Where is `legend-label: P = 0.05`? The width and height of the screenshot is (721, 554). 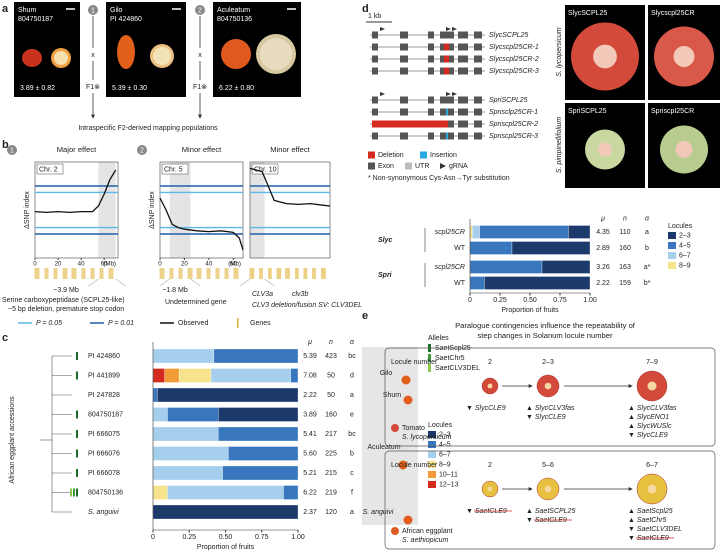 legend-label: P = 0.05 is located at coordinates (49, 323).